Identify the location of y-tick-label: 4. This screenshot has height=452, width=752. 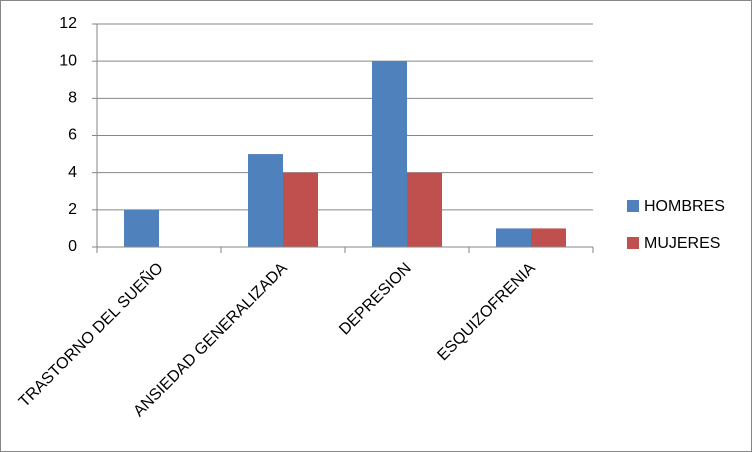
(72, 172).